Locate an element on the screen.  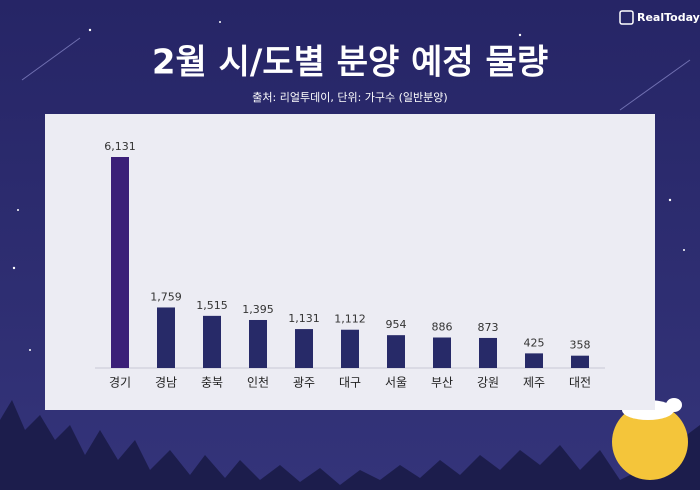
value-label: 873 is located at coordinates (488, 327).